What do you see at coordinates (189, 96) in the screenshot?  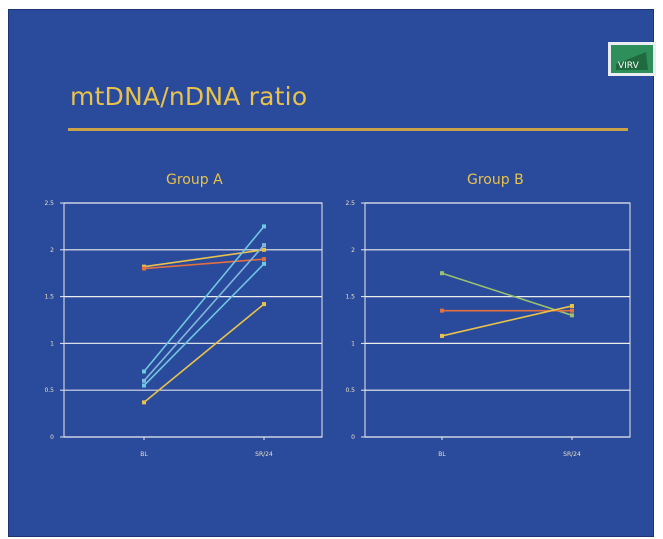 I see `slide-title: mtDNA/nDNA ratio` at bounding box center [189, 96].